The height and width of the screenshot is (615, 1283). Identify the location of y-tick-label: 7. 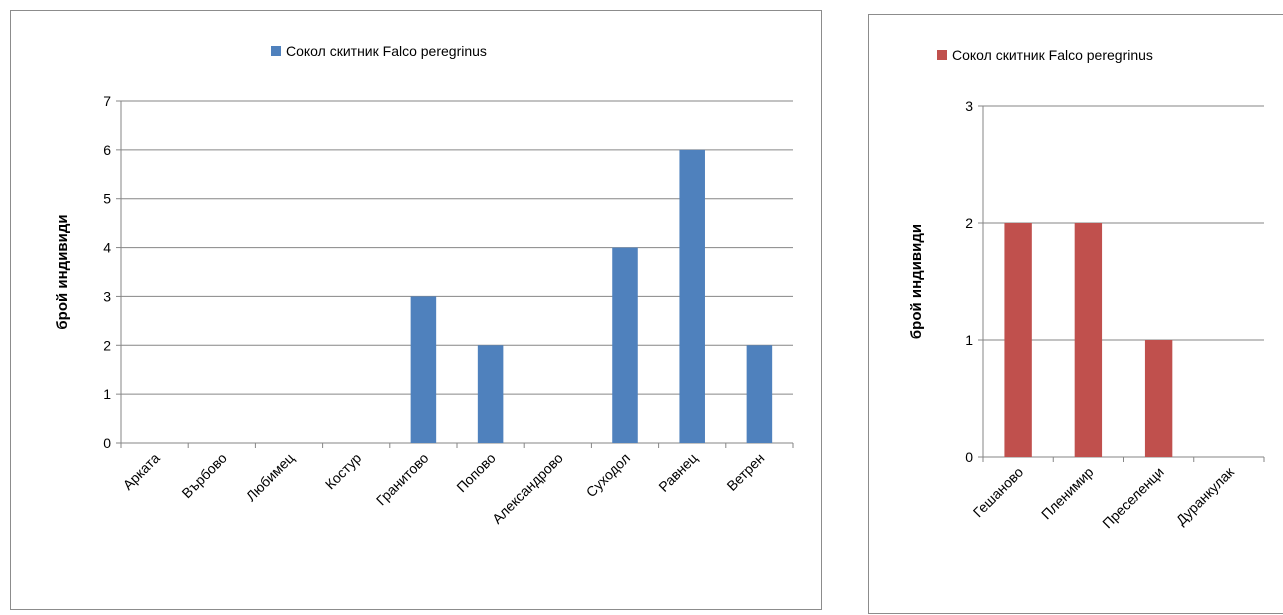
(107, 101).